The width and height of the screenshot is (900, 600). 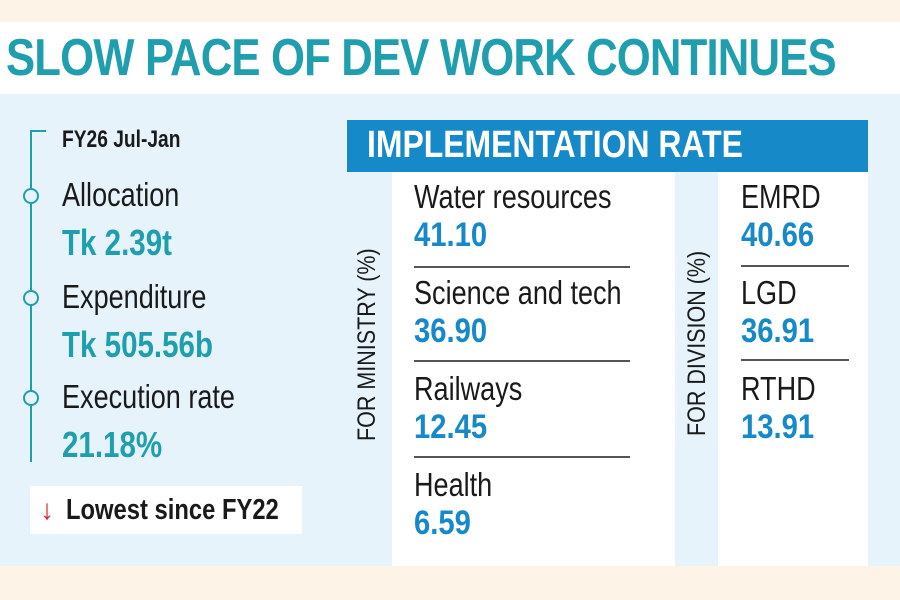 I want to click on division-rate: 13.91, so click(x=778, y=427).